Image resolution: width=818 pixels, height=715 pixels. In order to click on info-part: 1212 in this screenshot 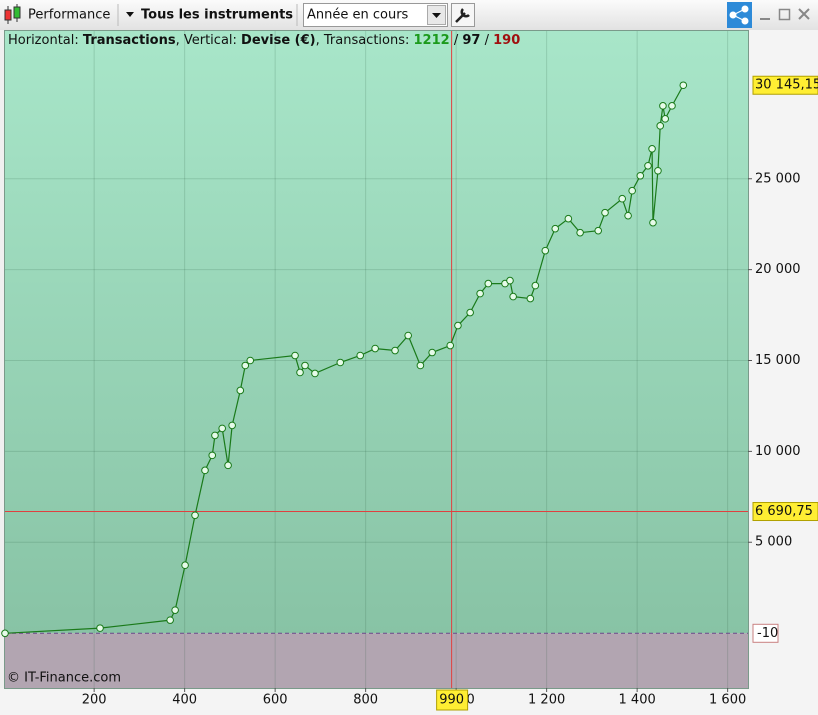, I will do `click(432, 40)`.